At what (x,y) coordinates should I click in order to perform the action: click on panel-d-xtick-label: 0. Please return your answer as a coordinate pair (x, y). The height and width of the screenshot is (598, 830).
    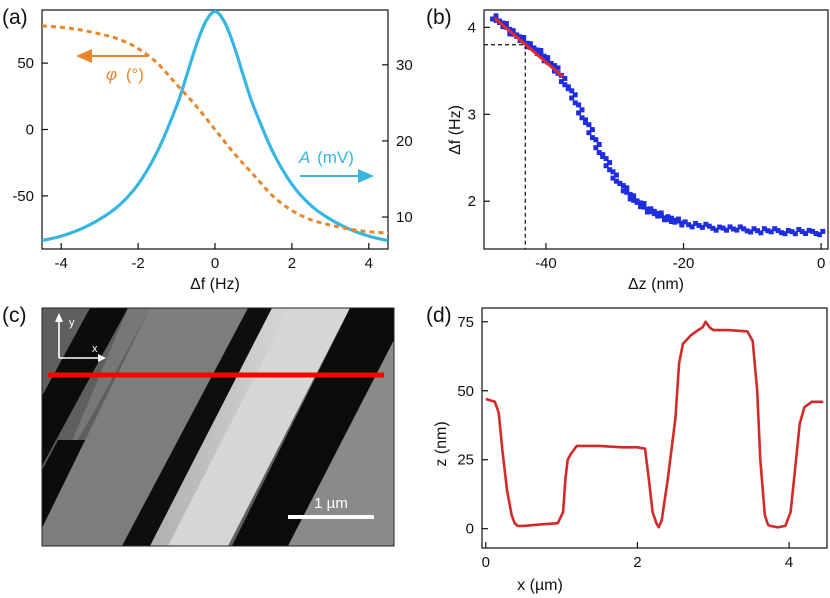
    Looking at the image, I should click on (486, 562).